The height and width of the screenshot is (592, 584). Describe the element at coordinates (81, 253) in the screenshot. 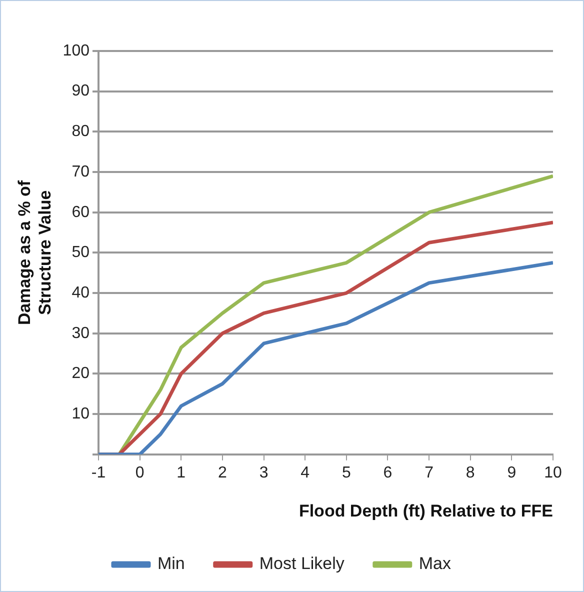

I see `y-tick-label: 50` at that location.